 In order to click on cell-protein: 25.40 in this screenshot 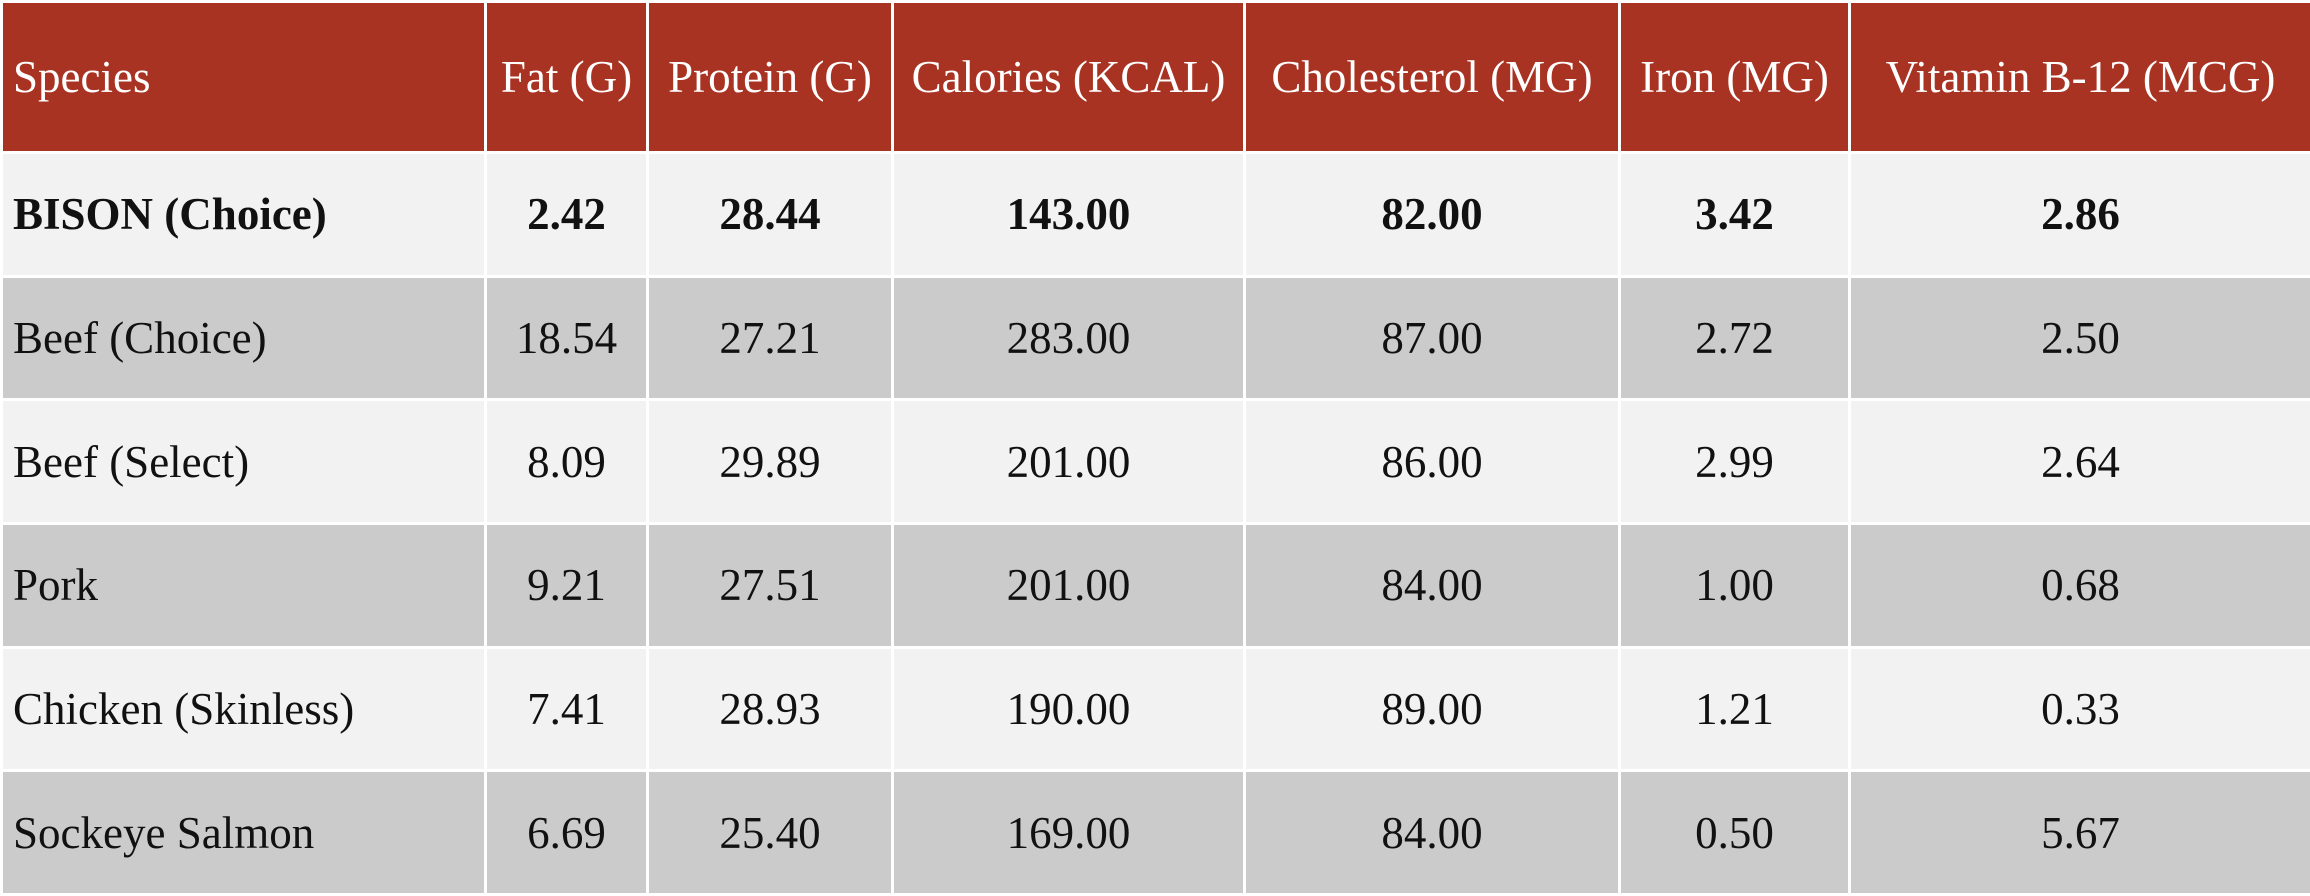, I will do `click(770, 832)`.